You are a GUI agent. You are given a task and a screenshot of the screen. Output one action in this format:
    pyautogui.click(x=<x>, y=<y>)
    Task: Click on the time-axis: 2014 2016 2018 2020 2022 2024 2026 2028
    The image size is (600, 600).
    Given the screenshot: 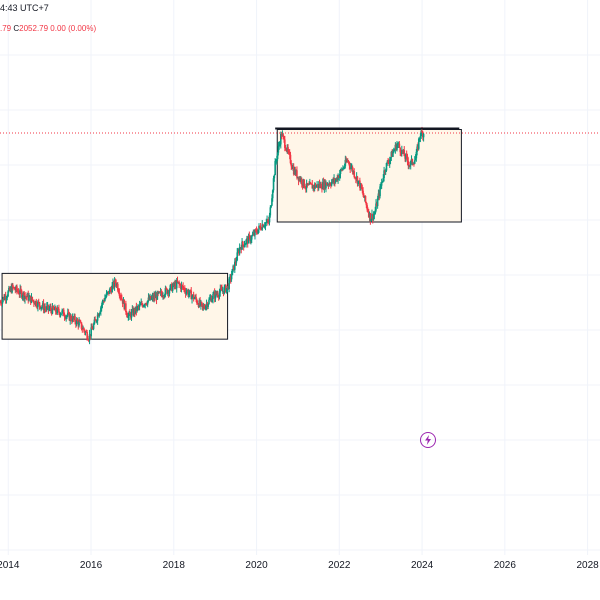 What is the action you would take?
    pyautogui.click(x=300, y=565)
    